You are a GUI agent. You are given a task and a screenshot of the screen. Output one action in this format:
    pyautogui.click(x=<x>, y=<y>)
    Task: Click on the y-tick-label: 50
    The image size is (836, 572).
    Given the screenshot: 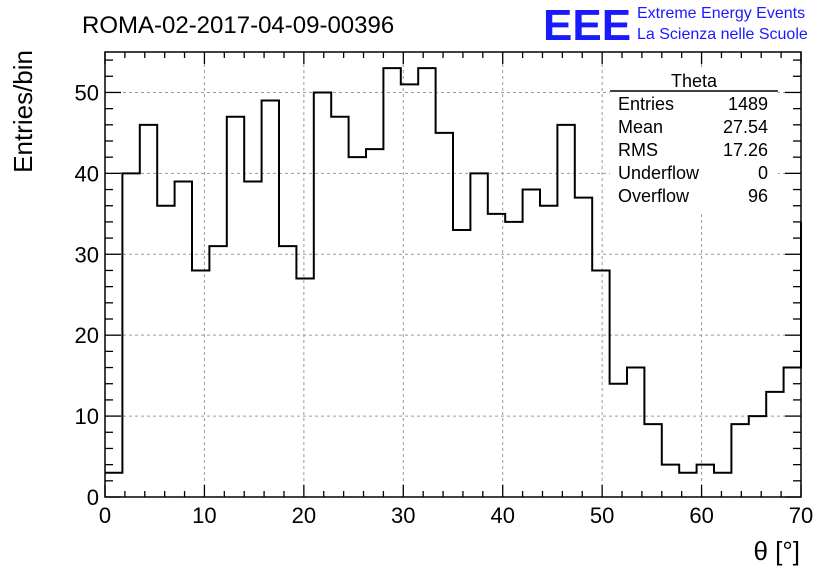 What is the action you would take?
    pyautogui.click(x=87, y=92)
    